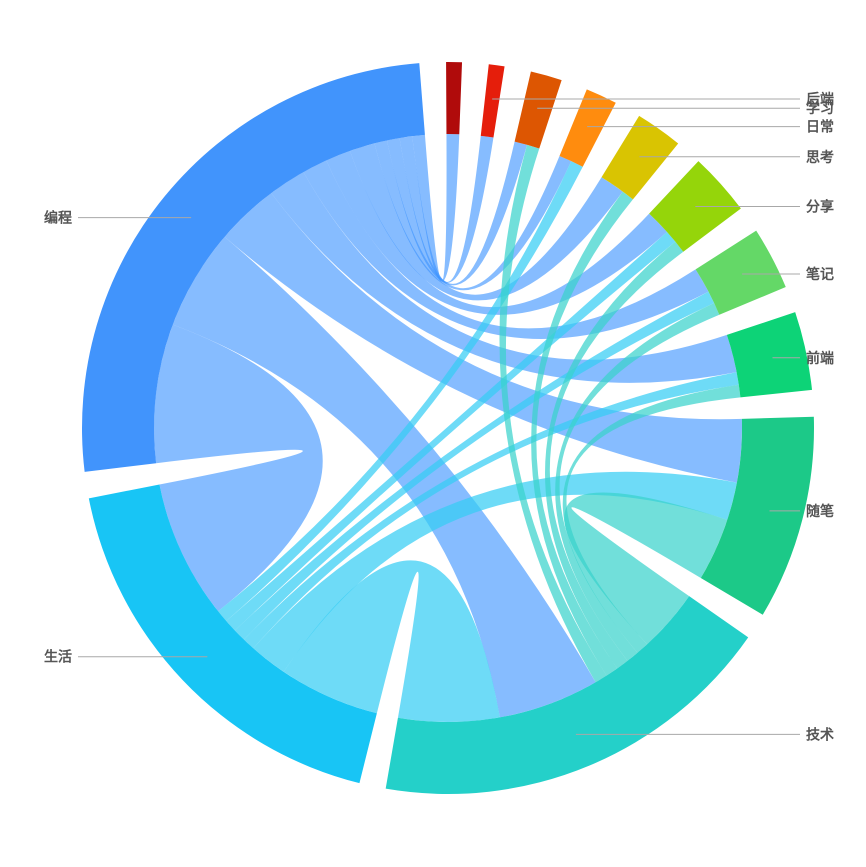 This screenshot has height=867, width=866. What do you see at coordinates (637, 482) in the screenshot?
I see `chord-ribbon-技术-笔记` at bounding box center [637, 482].